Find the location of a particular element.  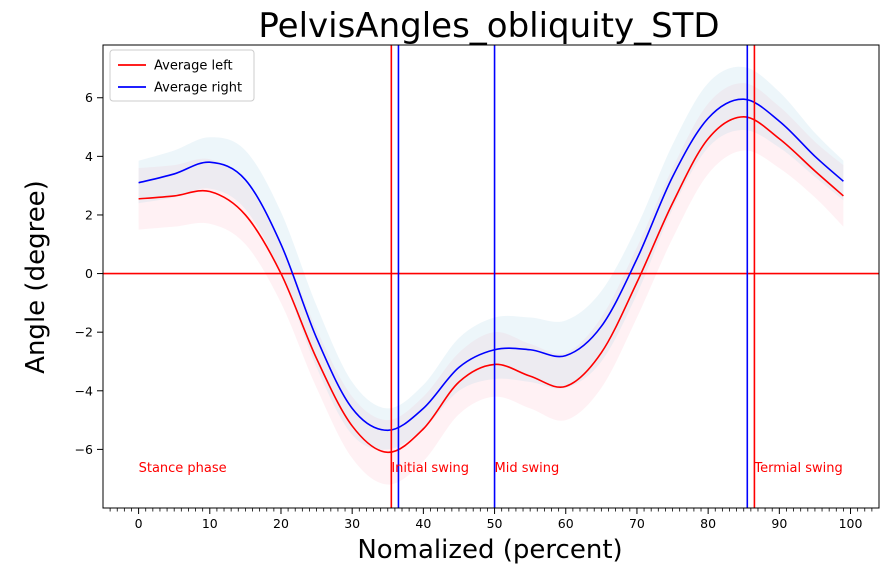

y-tick-label: 6 is located at coordinates (89, 97).